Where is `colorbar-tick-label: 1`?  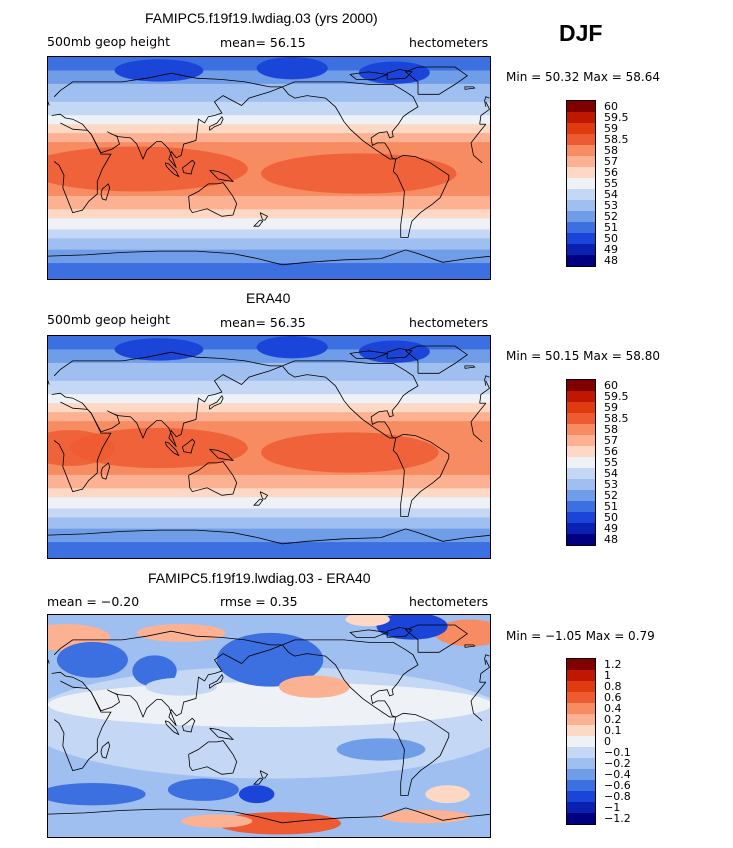 colorbar-tick-label: 1 is located at coordinates (607, 675).